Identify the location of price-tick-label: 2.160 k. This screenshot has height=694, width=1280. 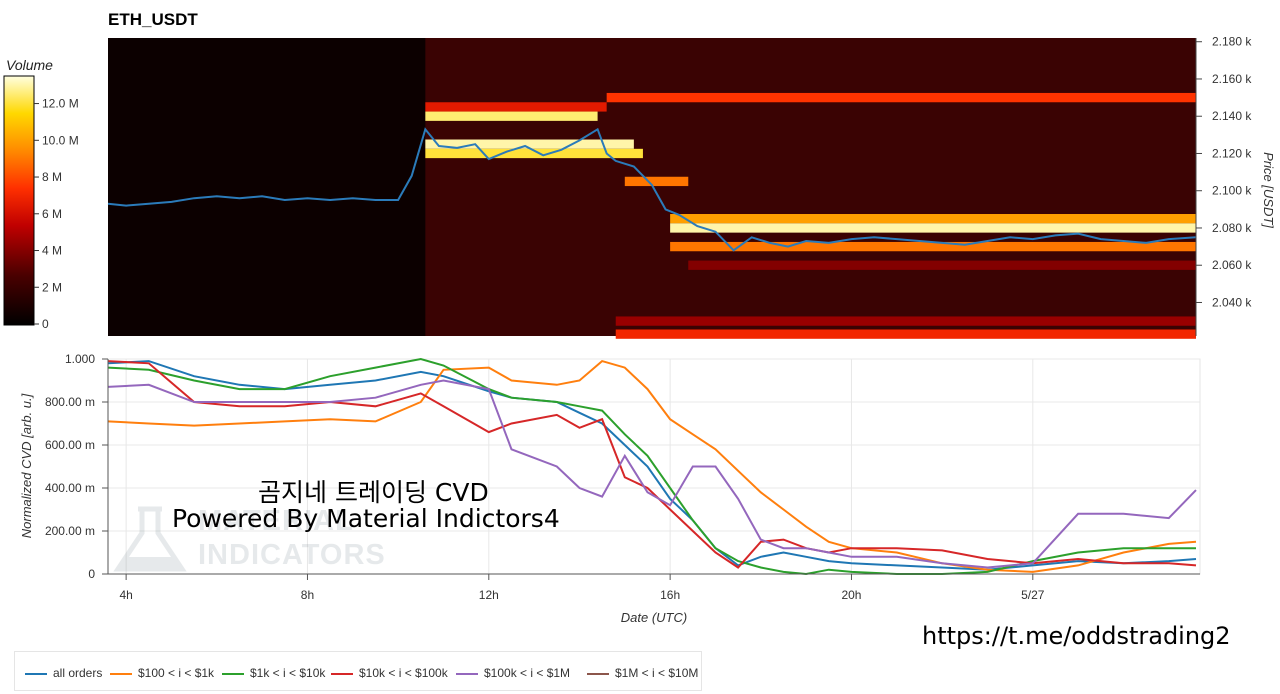
(1232, 79).